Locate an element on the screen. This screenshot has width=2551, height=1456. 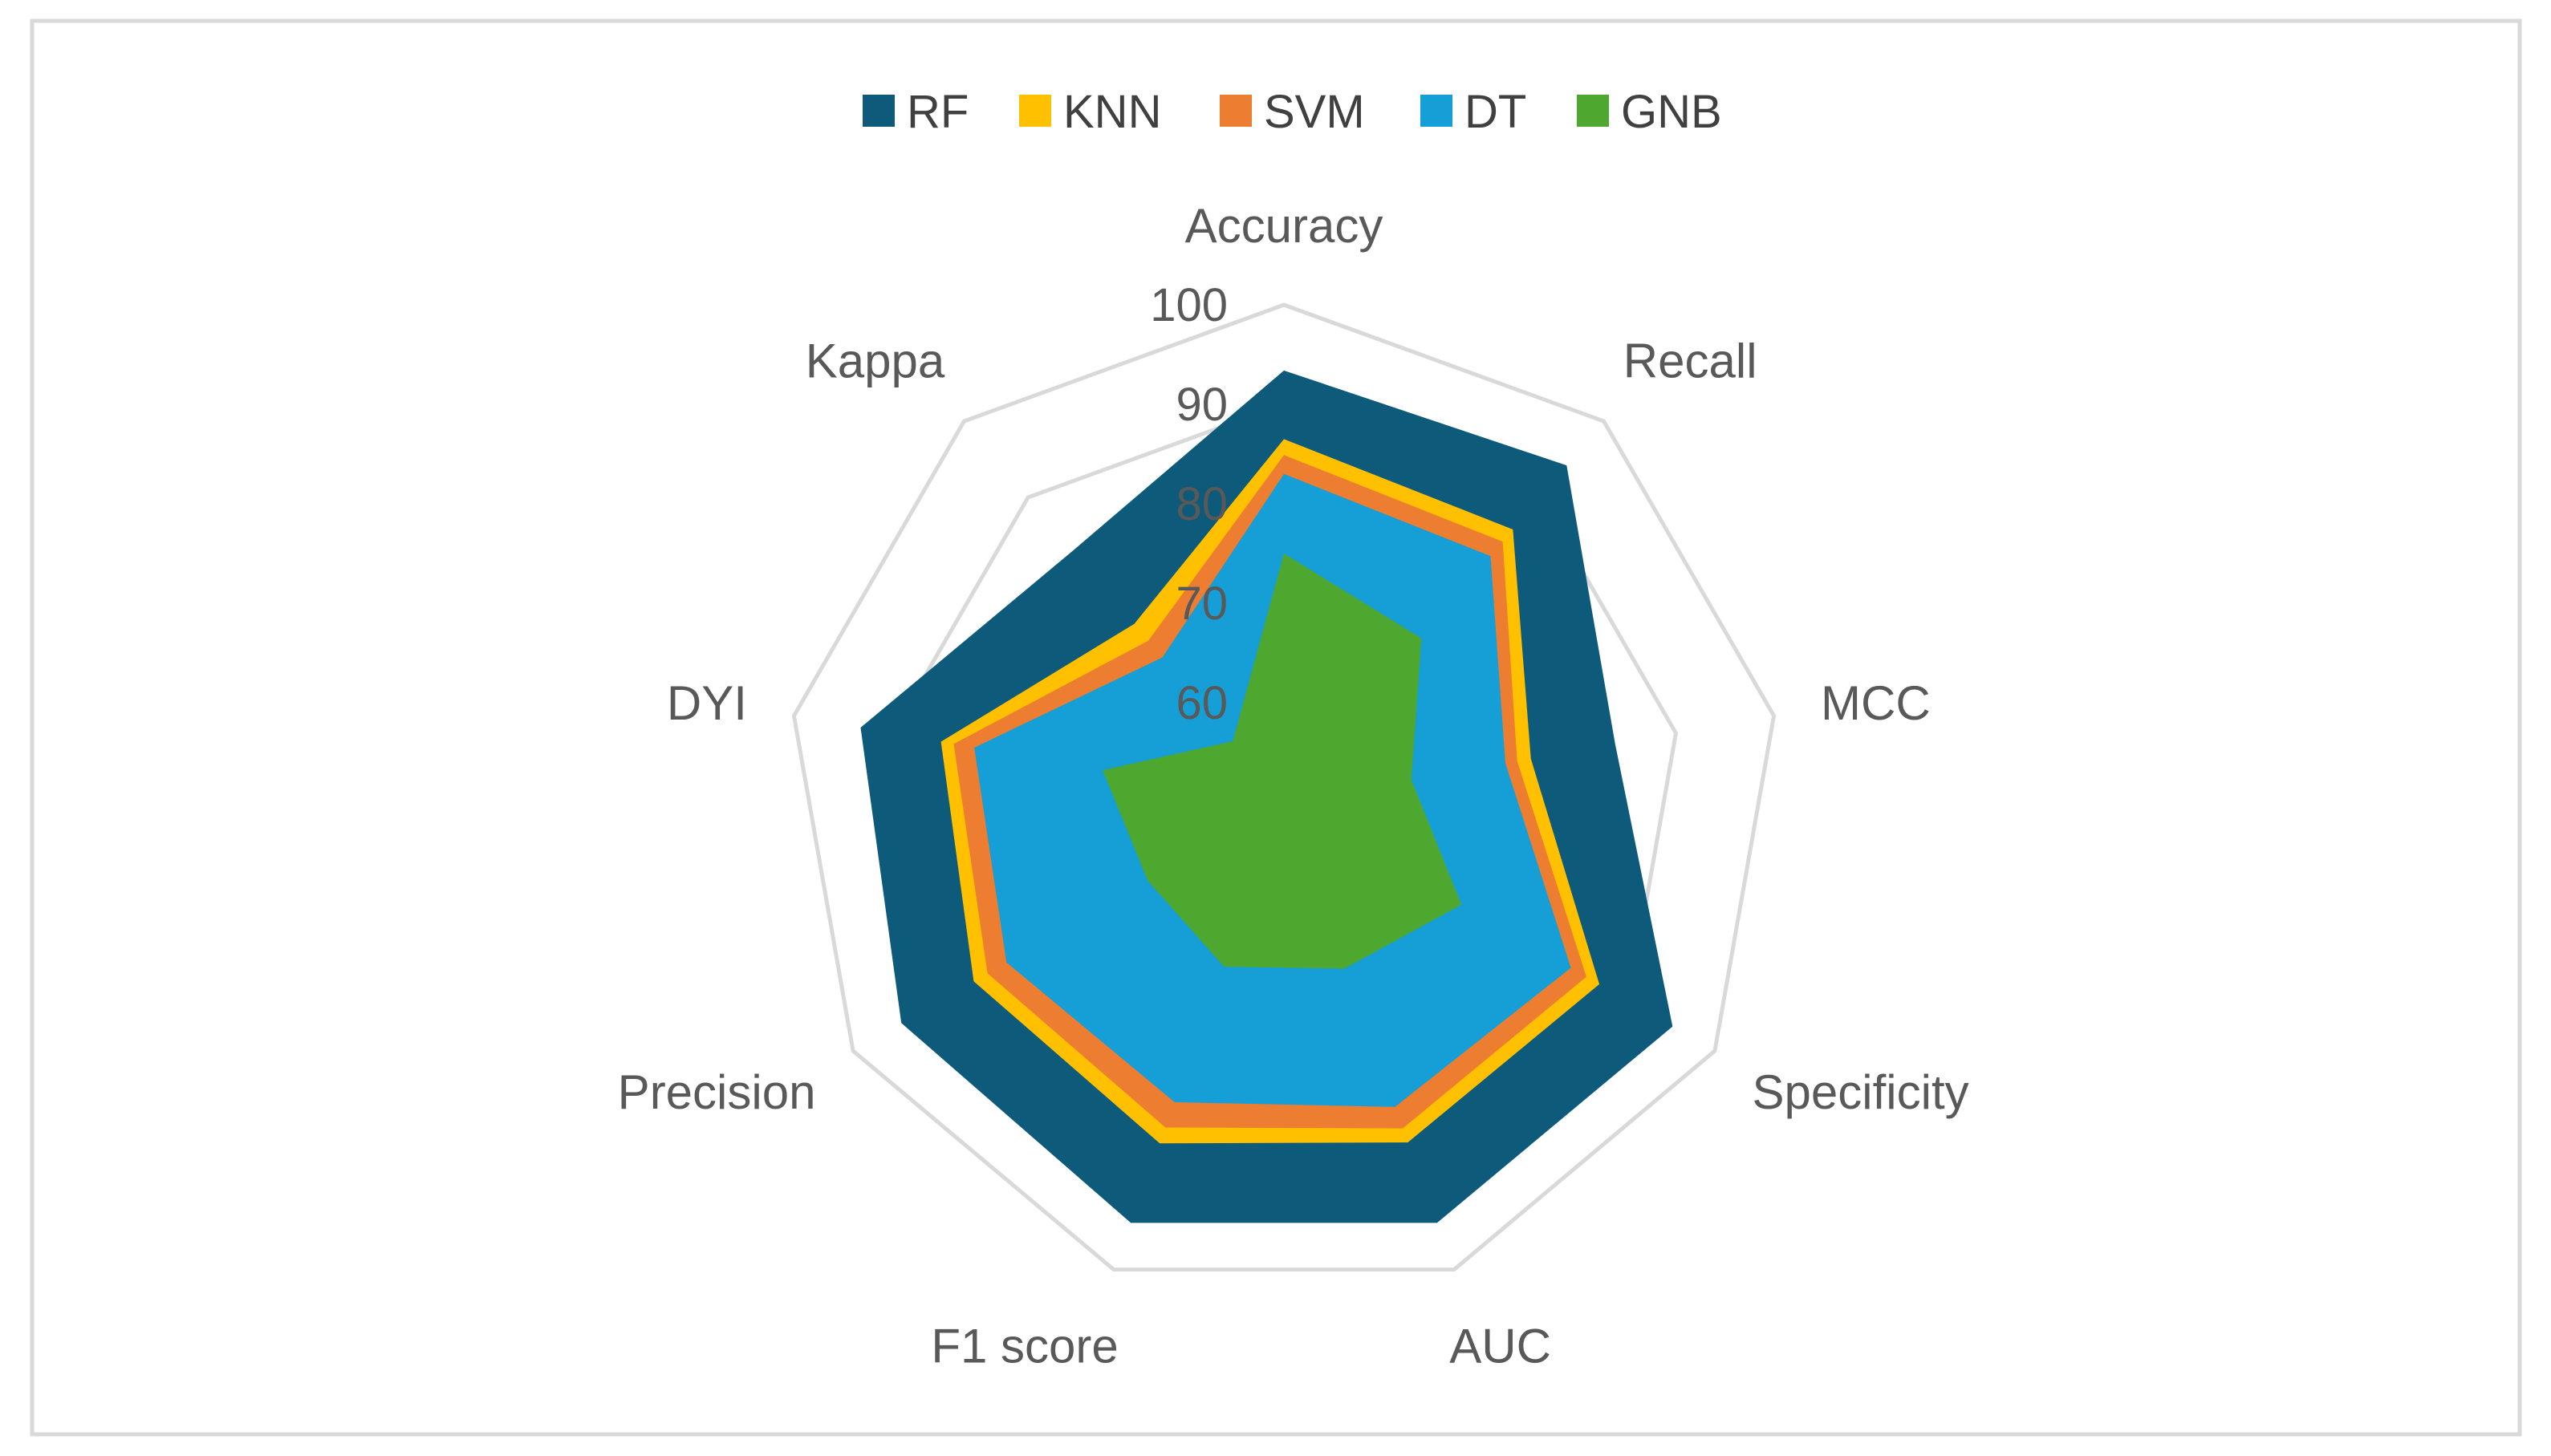
category-label-dyi: DYI is located at coordinates (707, 703).